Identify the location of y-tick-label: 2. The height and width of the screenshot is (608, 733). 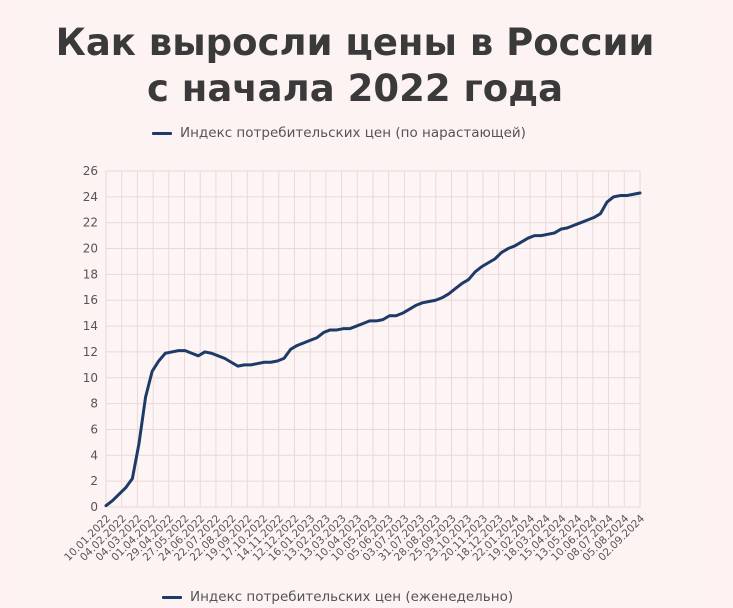
(94, 481).